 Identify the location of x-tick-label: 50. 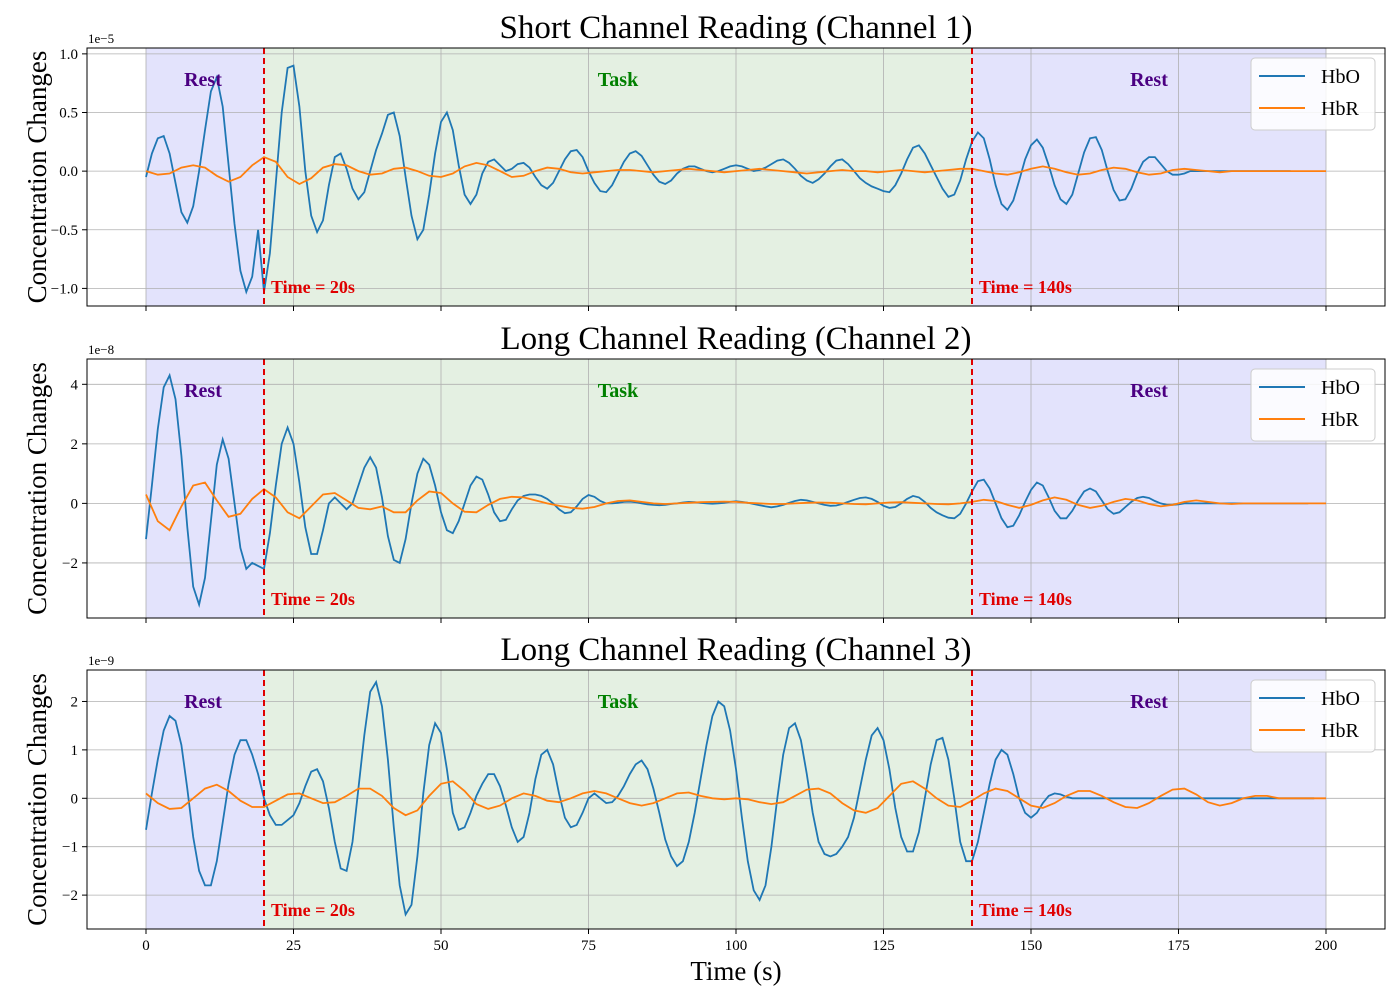
(441, 946).